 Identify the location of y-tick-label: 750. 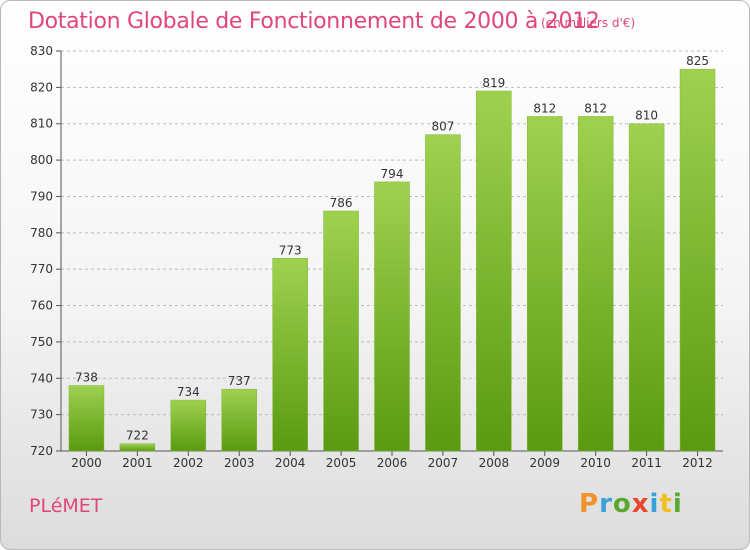
(41, 342).